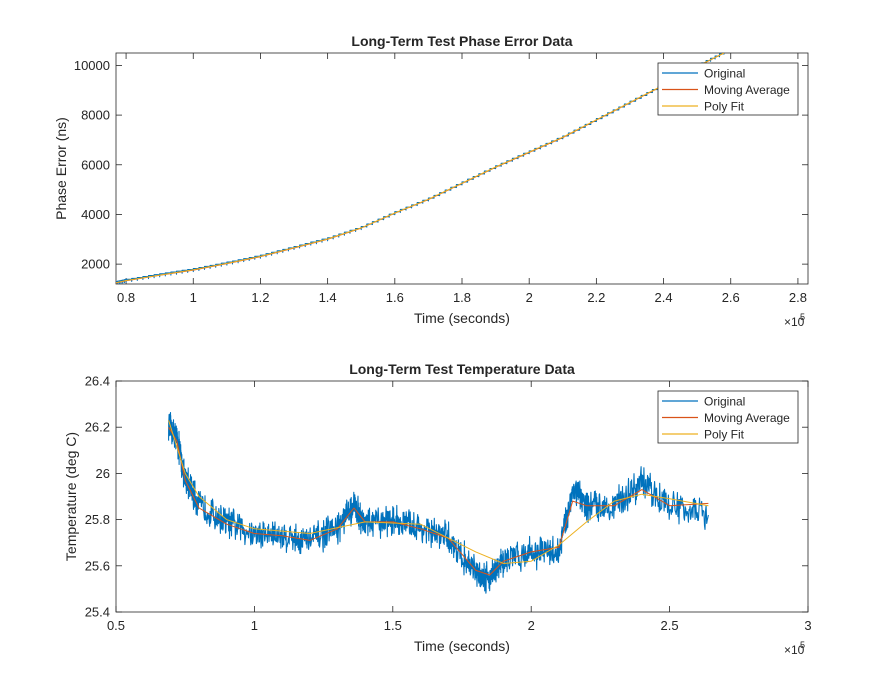  What do you see at coordinates (670, 625) in the screenshot?
I see `temp-x-tick-label: 2.5` at bounding box center [670, 625].